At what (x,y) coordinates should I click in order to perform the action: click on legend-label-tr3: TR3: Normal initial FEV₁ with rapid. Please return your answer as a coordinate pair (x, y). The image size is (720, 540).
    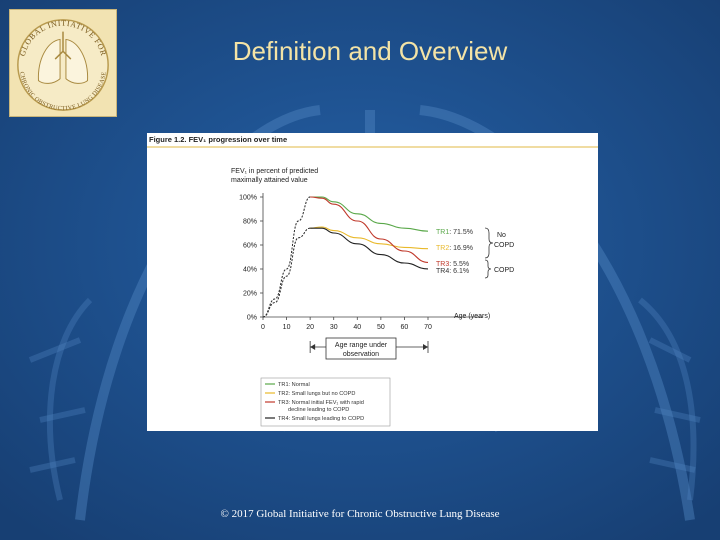
    Looking at the image, I should click on (321, 403).